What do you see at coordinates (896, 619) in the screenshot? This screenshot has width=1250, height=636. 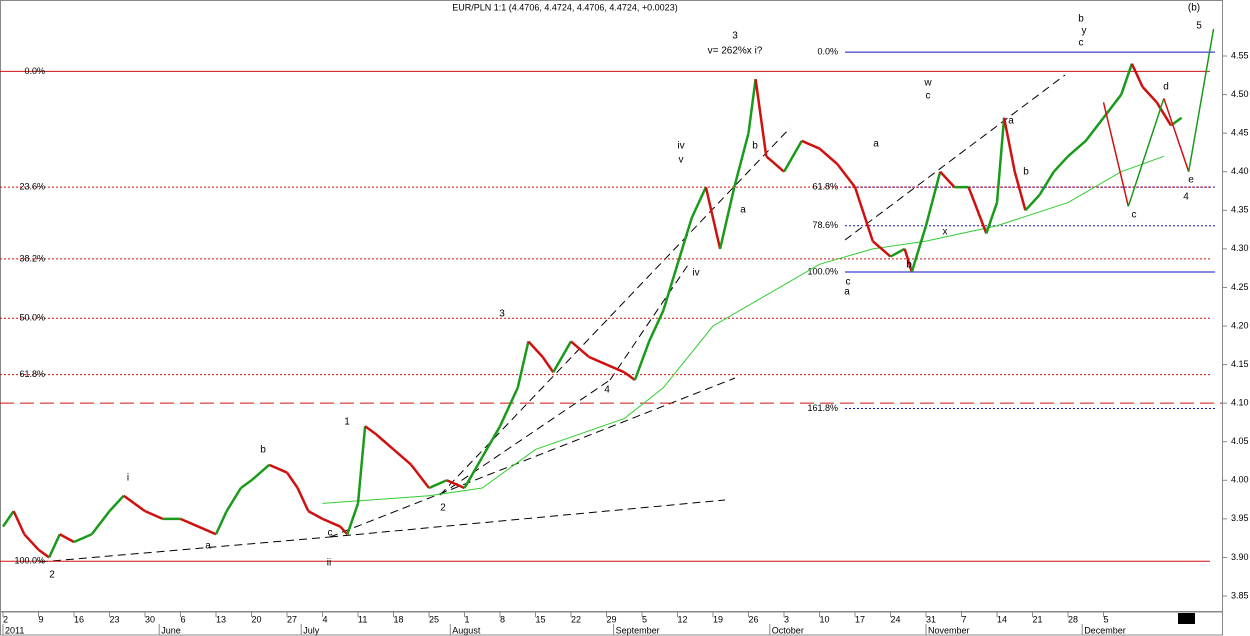 I see `x-tick-label: 24` at bounding box center [896, 619].